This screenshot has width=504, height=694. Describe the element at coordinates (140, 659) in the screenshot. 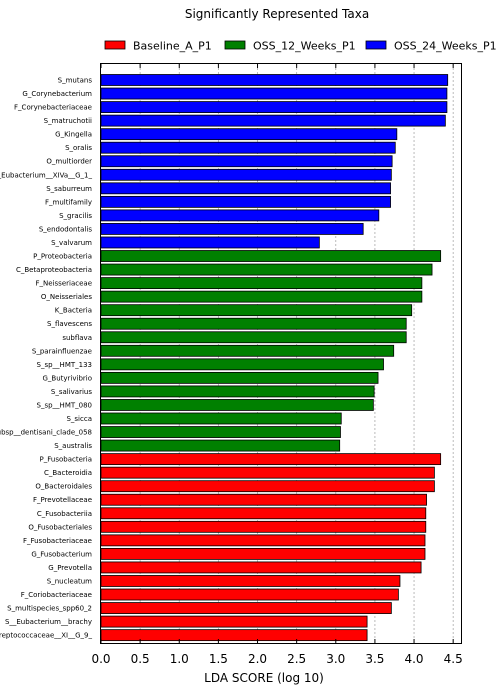

I see `x-tick-label: 0.5` at that location.